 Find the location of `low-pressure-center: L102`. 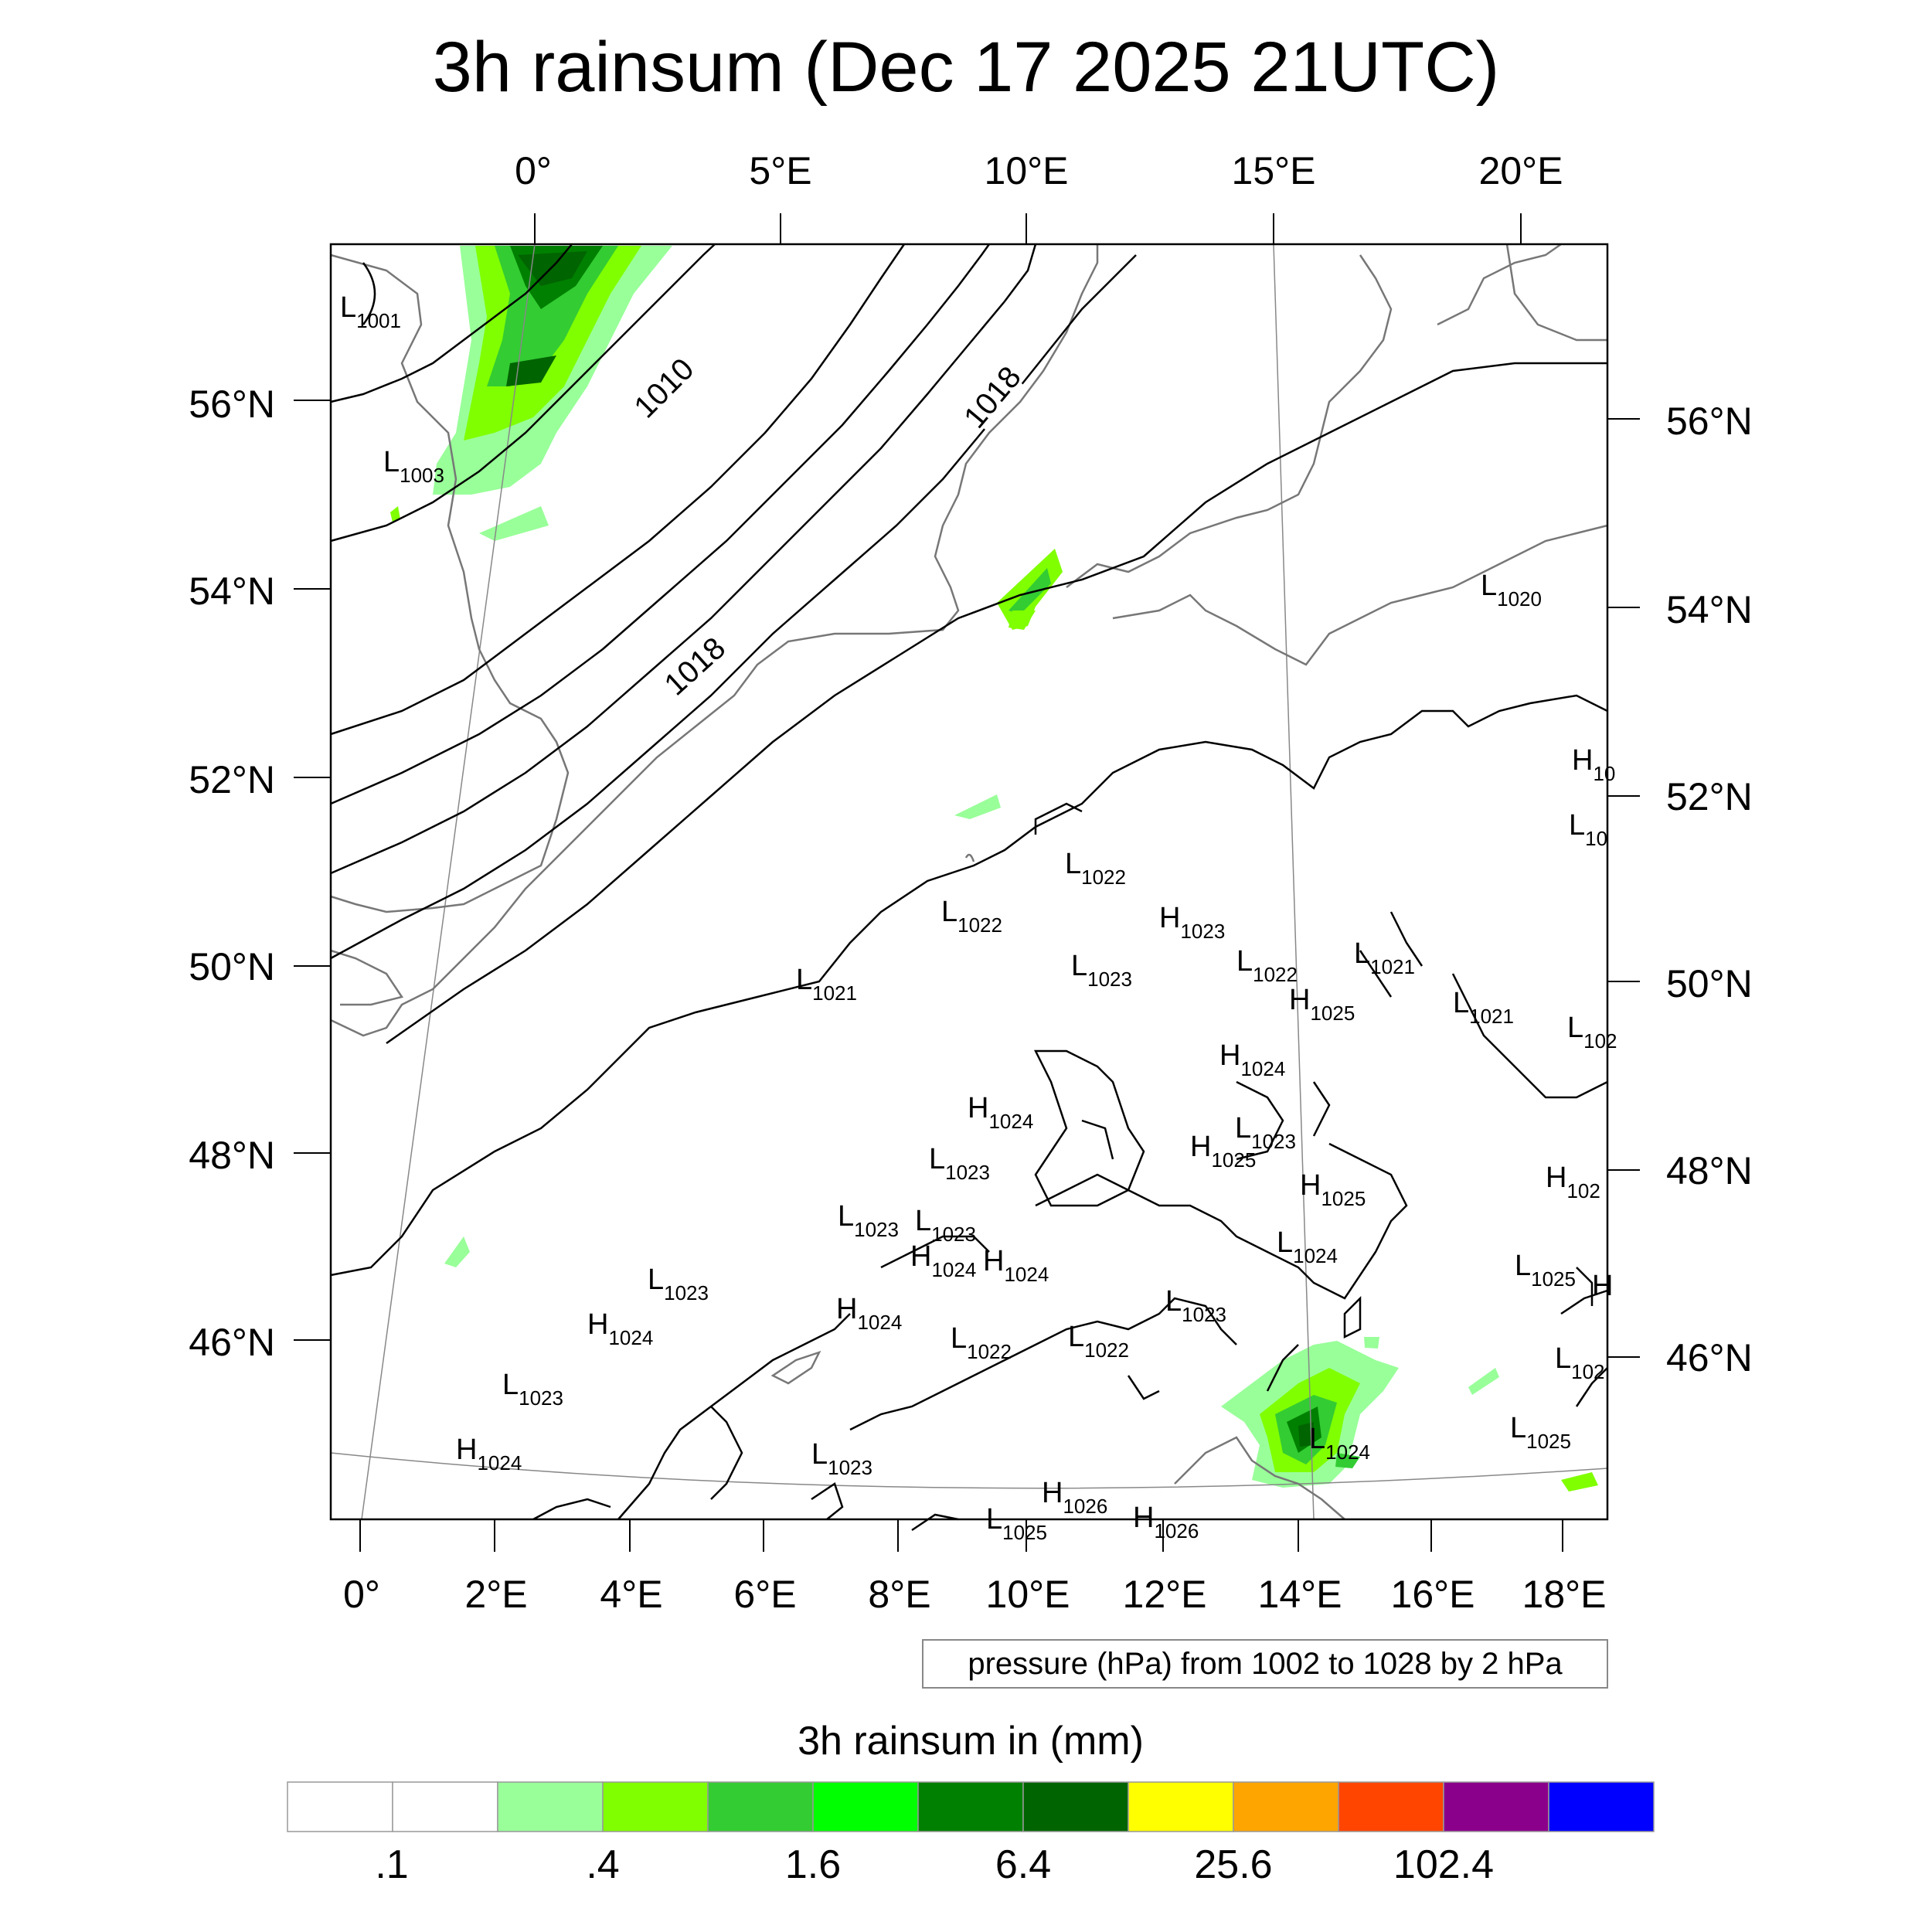

low-pressure-center: L102 is located at coordinates (1580, 1362).